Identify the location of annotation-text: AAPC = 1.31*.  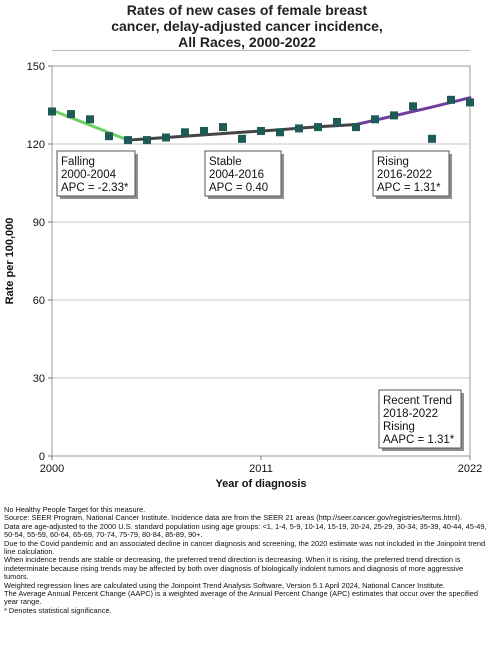
(419, 440).